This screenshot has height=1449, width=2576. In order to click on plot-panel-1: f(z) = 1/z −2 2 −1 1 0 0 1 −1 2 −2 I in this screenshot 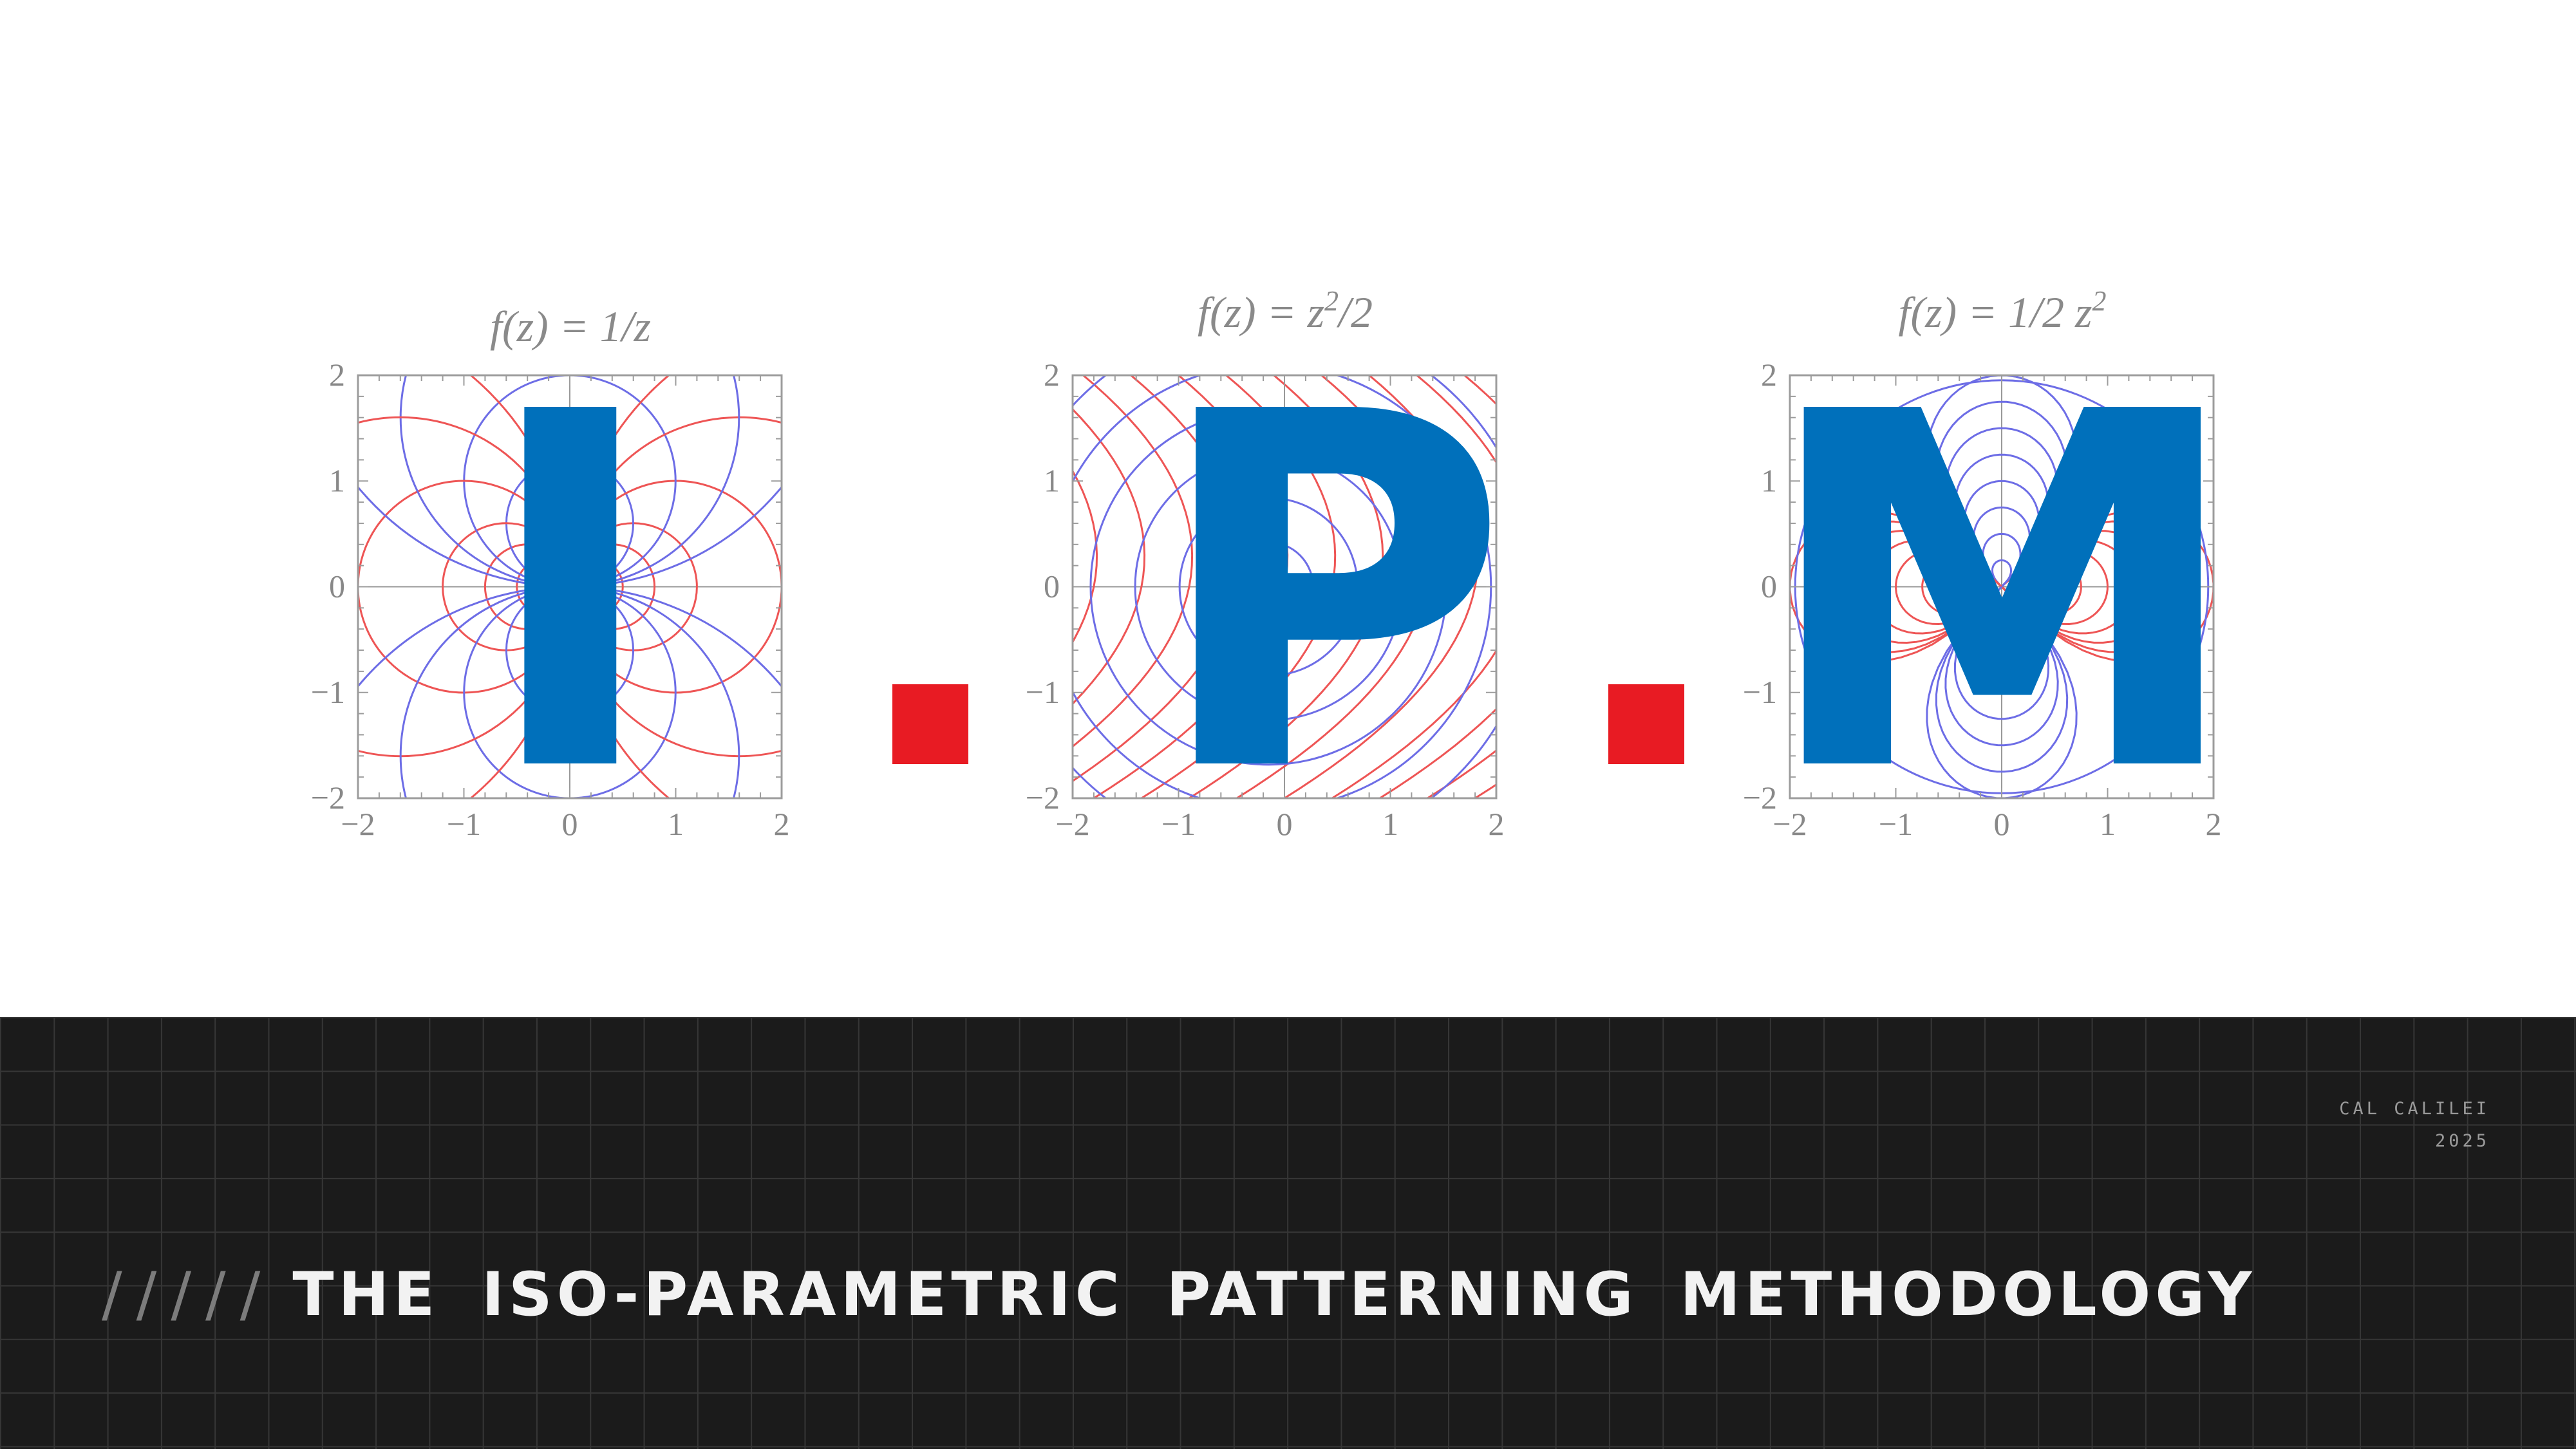, I will do `click(570, 569)`.